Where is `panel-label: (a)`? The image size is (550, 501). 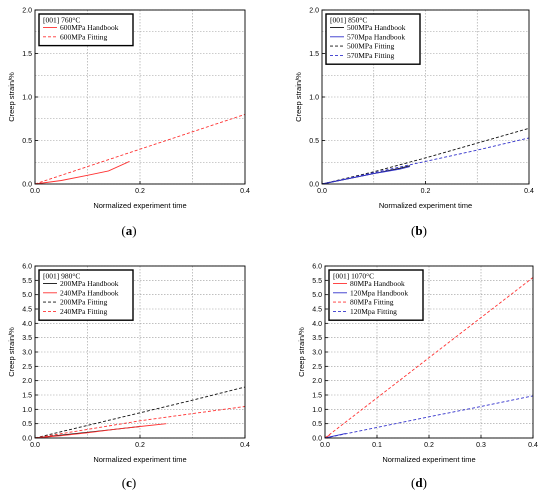
panel-label: (a) is located at coordinates (128, 230).